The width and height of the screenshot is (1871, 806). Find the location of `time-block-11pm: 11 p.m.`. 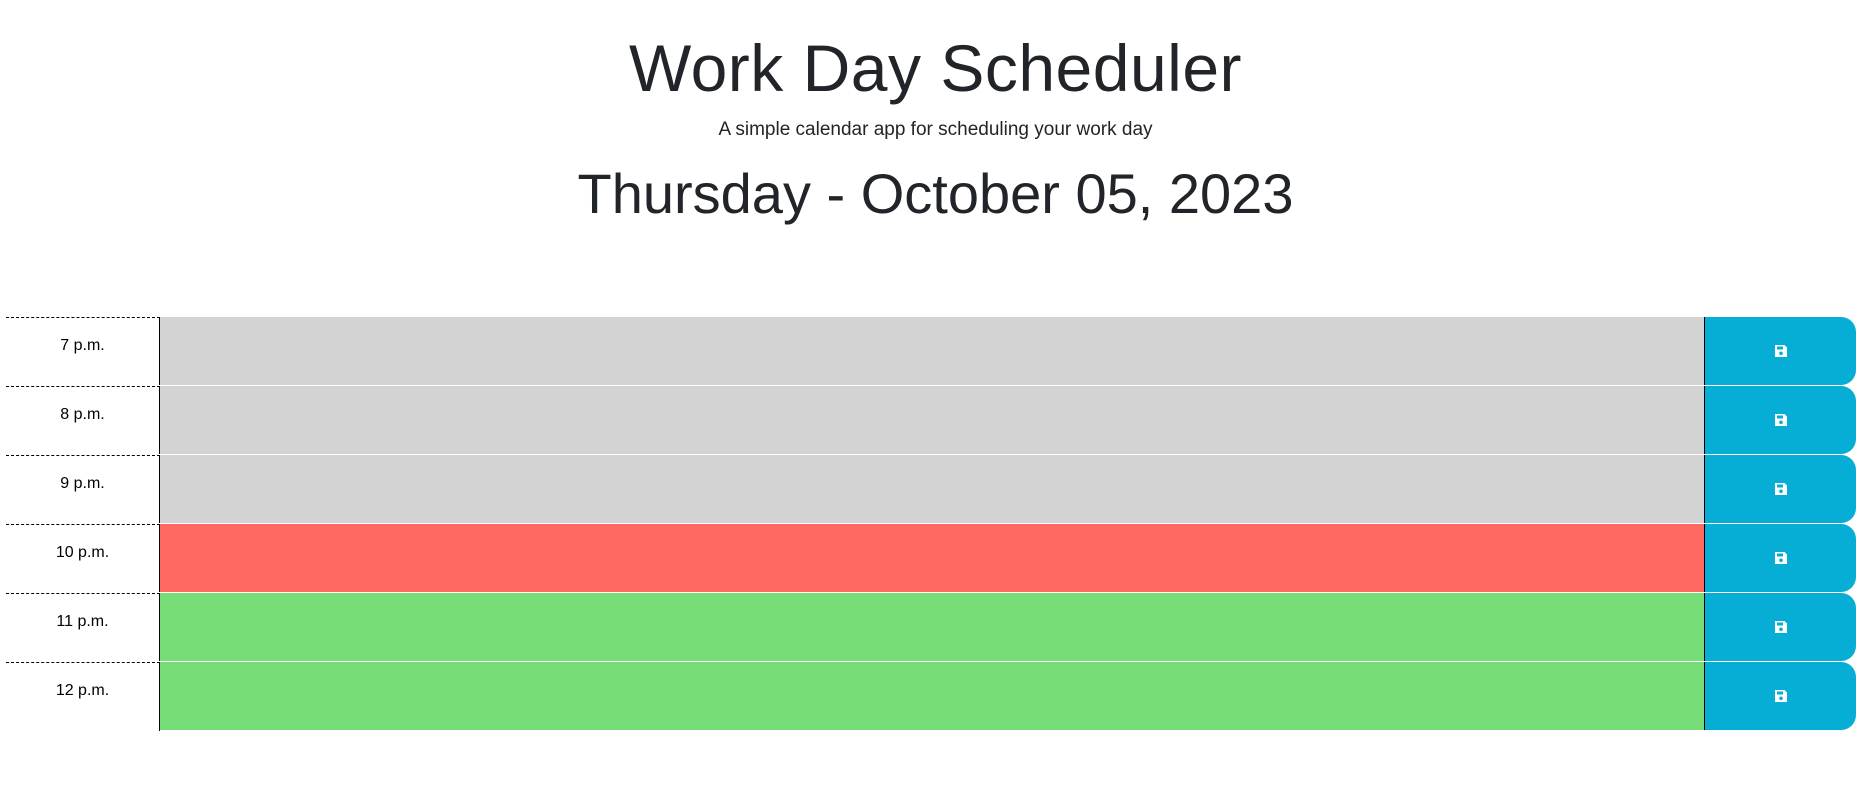

time-block-11pm: 11 p.m. is located at coordinates (931, 627).